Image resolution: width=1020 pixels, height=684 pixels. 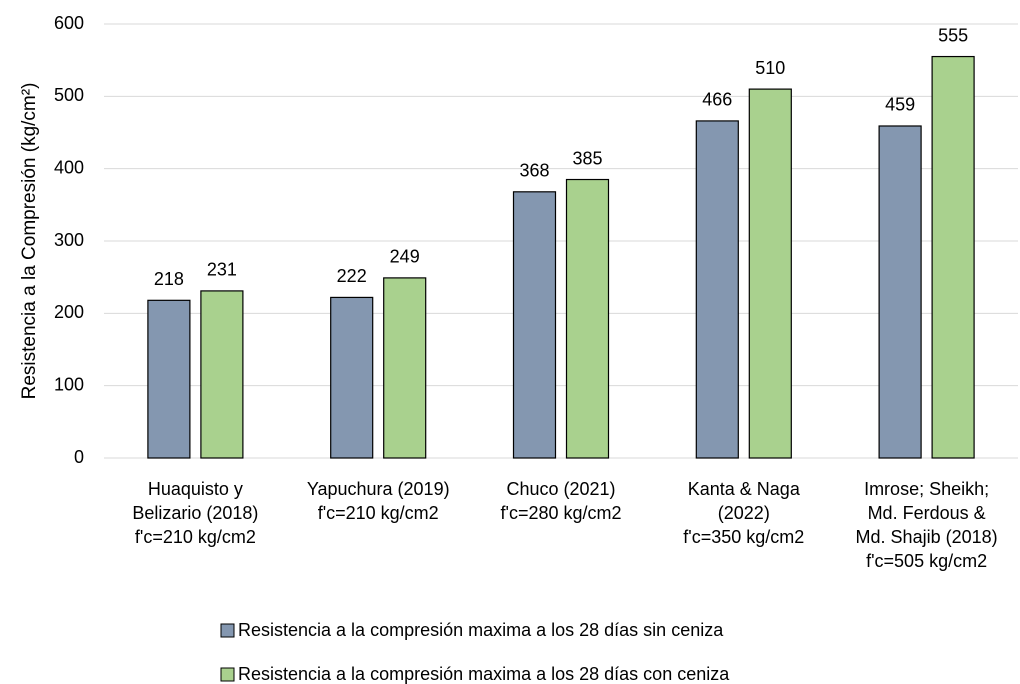 I want to click on x-tick-label: f'c=280 kg/cm2, so click(x=561, y=513).